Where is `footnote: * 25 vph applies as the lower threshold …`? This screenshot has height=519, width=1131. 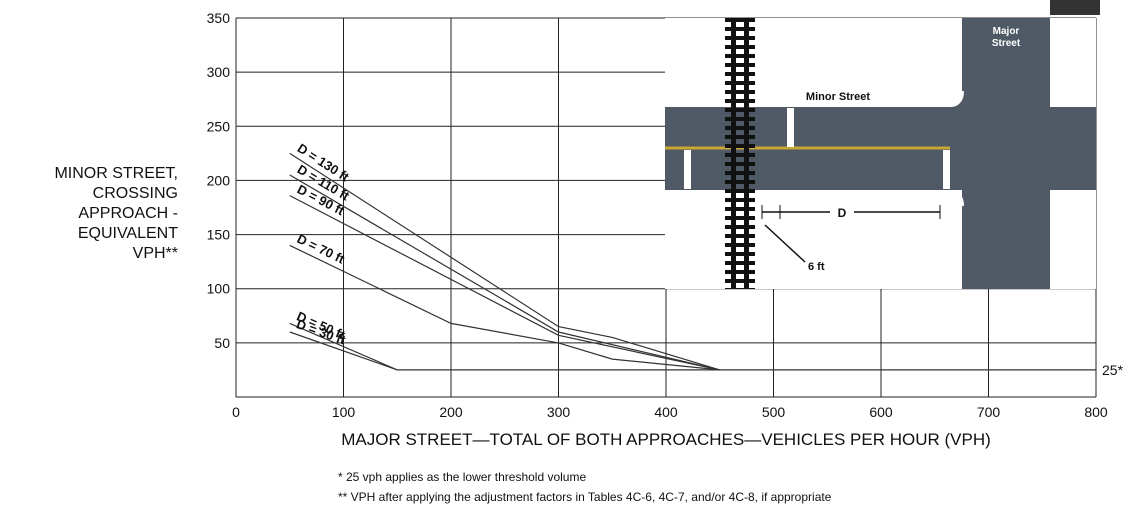 footnote: * 25 vph applies as the lower threshold … is located at coordinates (462, 477).